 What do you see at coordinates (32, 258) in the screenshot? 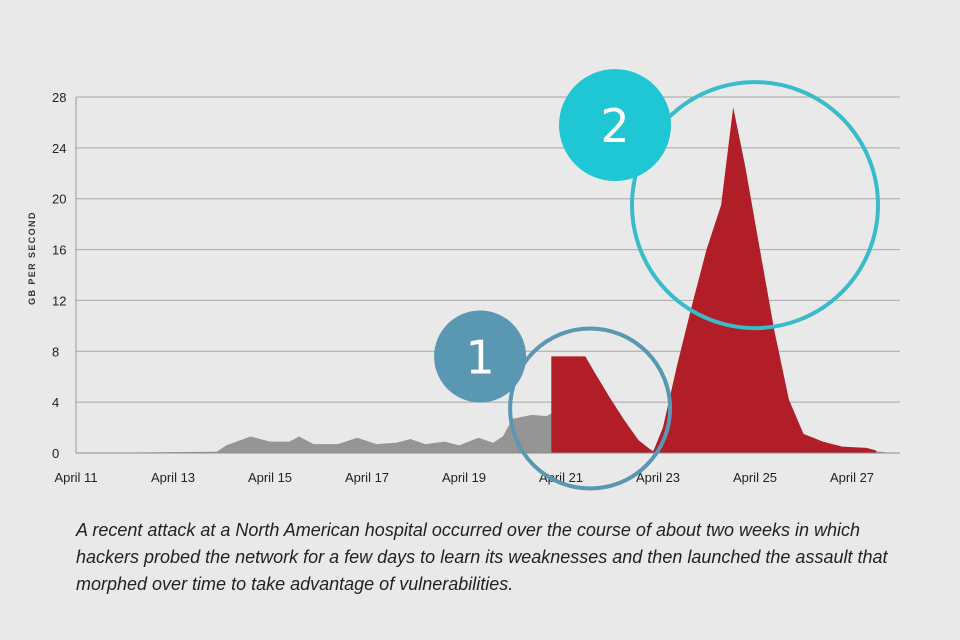
I see `y-axis-label: GB PER SECOND` at bounding box center [32, 258].